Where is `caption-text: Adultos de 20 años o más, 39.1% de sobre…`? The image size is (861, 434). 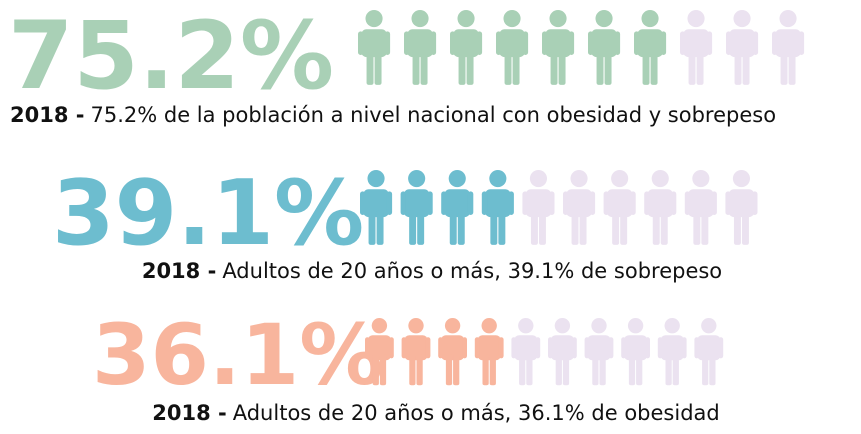
caption-text: Adultos de 20 años o más, 39.1% de sobre… is located at coordinates (472, 271).